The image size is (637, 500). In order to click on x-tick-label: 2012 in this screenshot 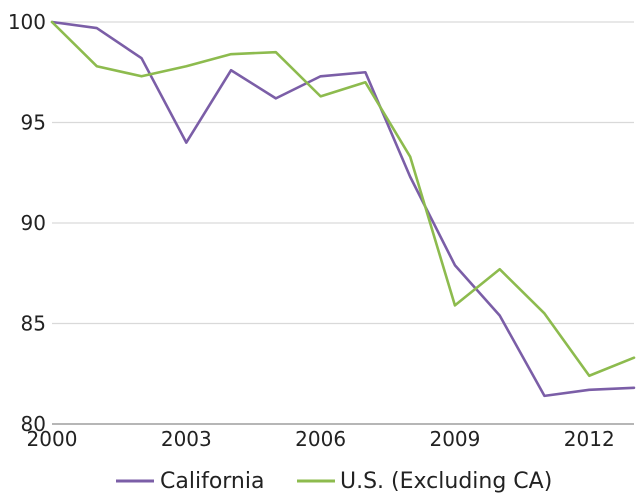, I will do `click(589, 439)`.